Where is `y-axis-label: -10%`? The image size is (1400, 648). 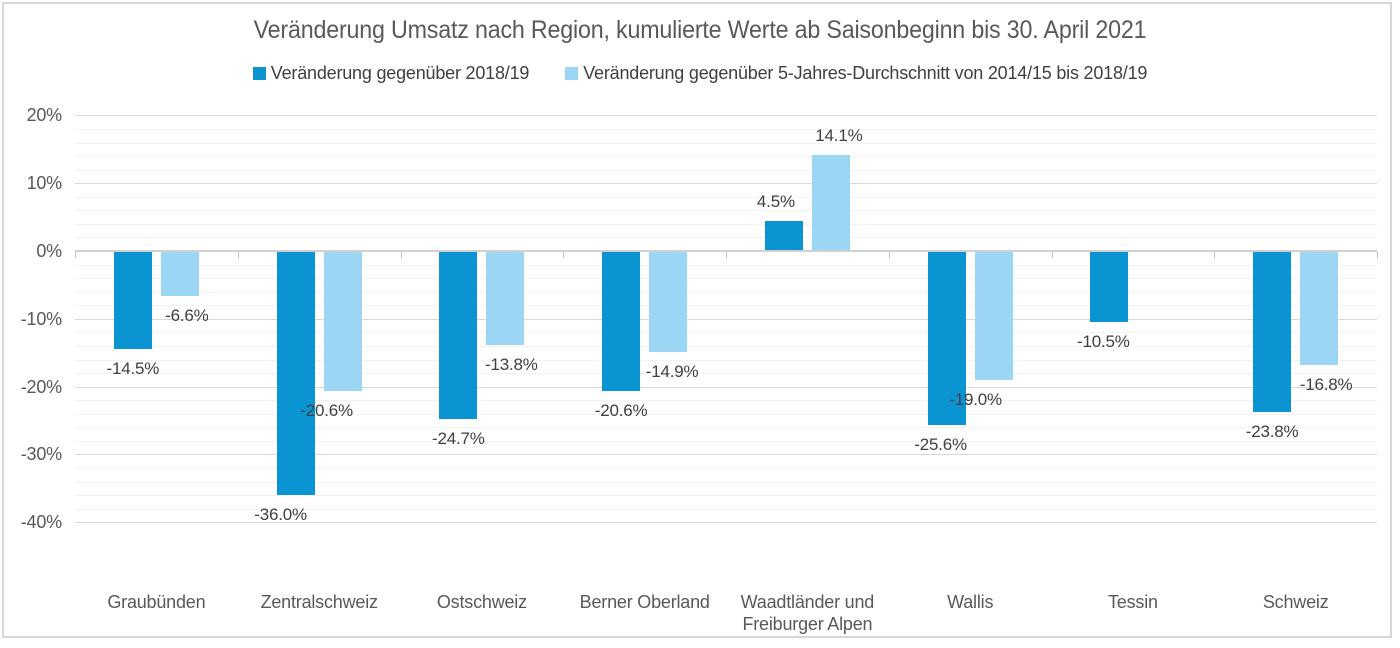
y-axis-label: -10% is located at coordinates (41, 318).